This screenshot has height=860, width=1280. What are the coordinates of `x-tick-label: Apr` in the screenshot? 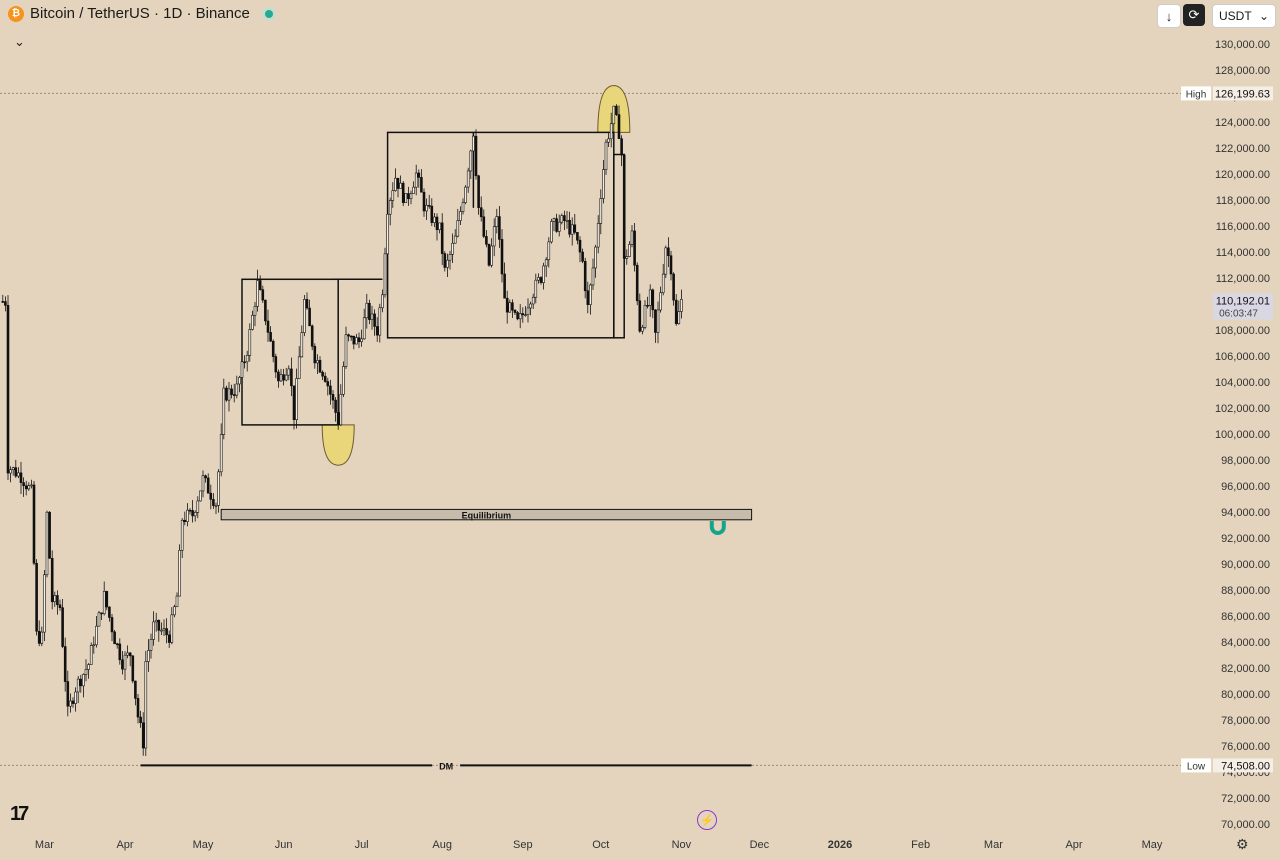 It's located at (124, 845).